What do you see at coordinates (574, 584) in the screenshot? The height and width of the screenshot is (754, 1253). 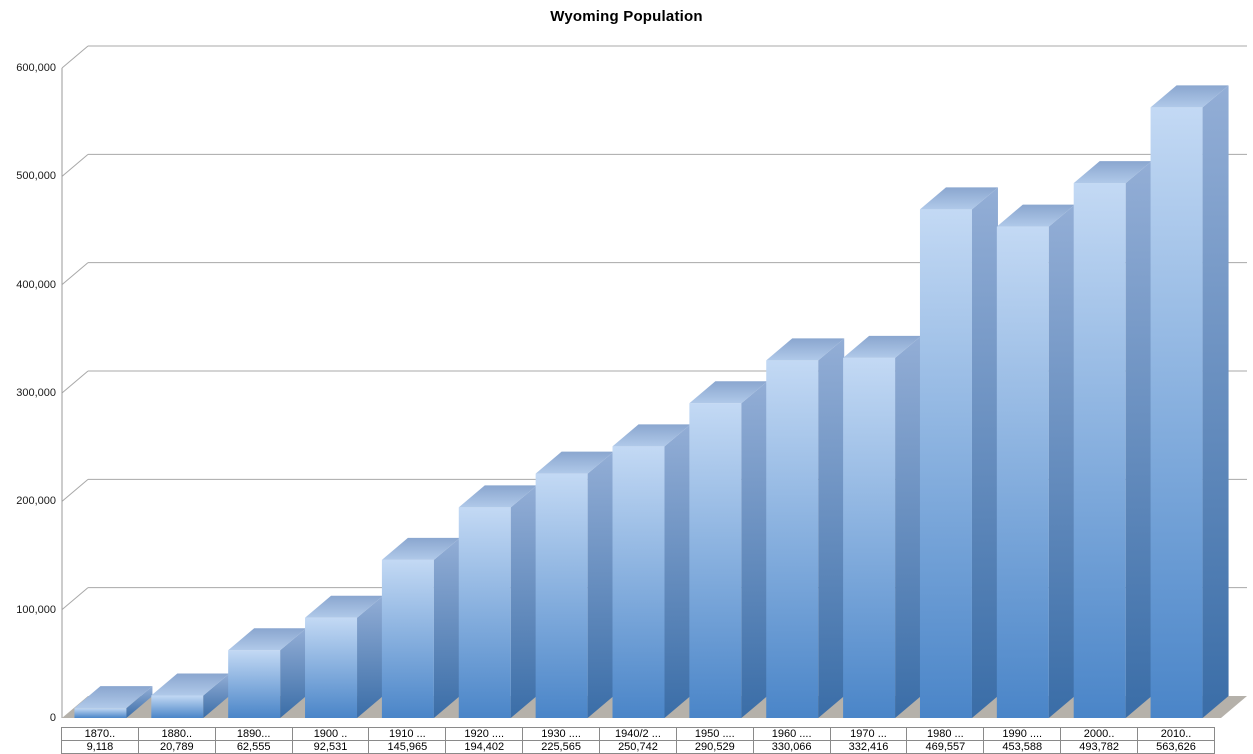 I see `bar-1930` at bounding box center [574, 584].